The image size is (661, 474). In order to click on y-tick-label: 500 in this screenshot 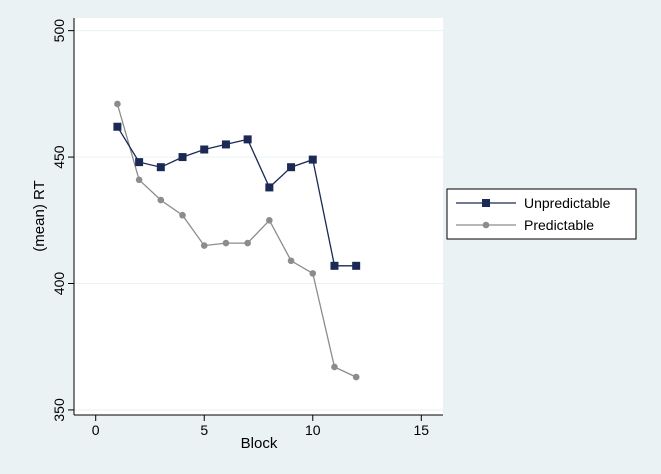, I will do `click(59, 31)`.